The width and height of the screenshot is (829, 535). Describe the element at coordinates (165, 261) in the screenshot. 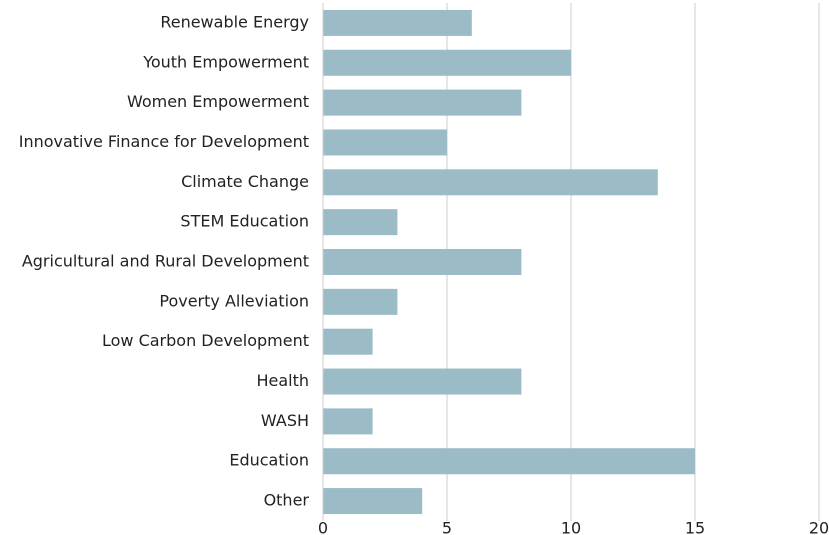

I see `y-tick-label: Agricultural and Rural Development` at that location.